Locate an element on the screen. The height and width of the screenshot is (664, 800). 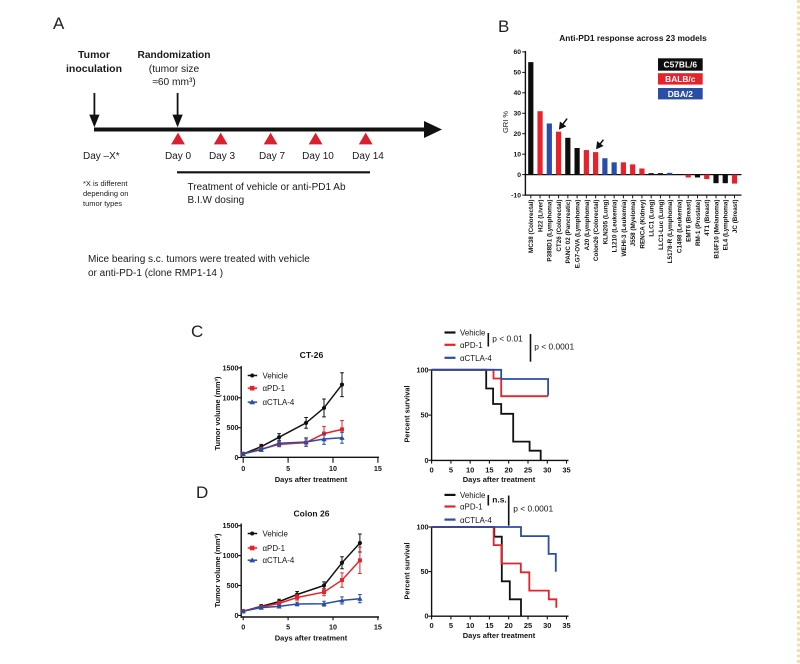
svg-text: p < 0.01 is located at coordinates (507, 339).